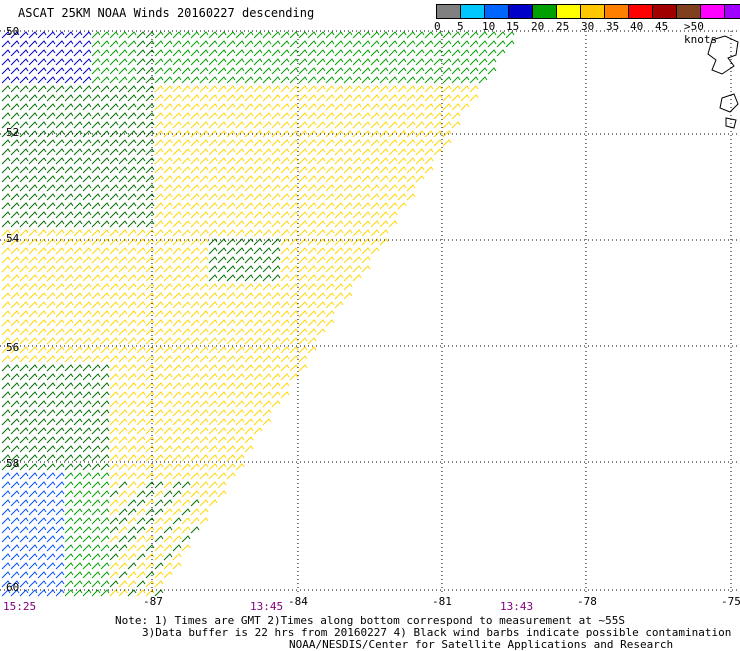  I want to click on legend-swatch, so click(640, 11).